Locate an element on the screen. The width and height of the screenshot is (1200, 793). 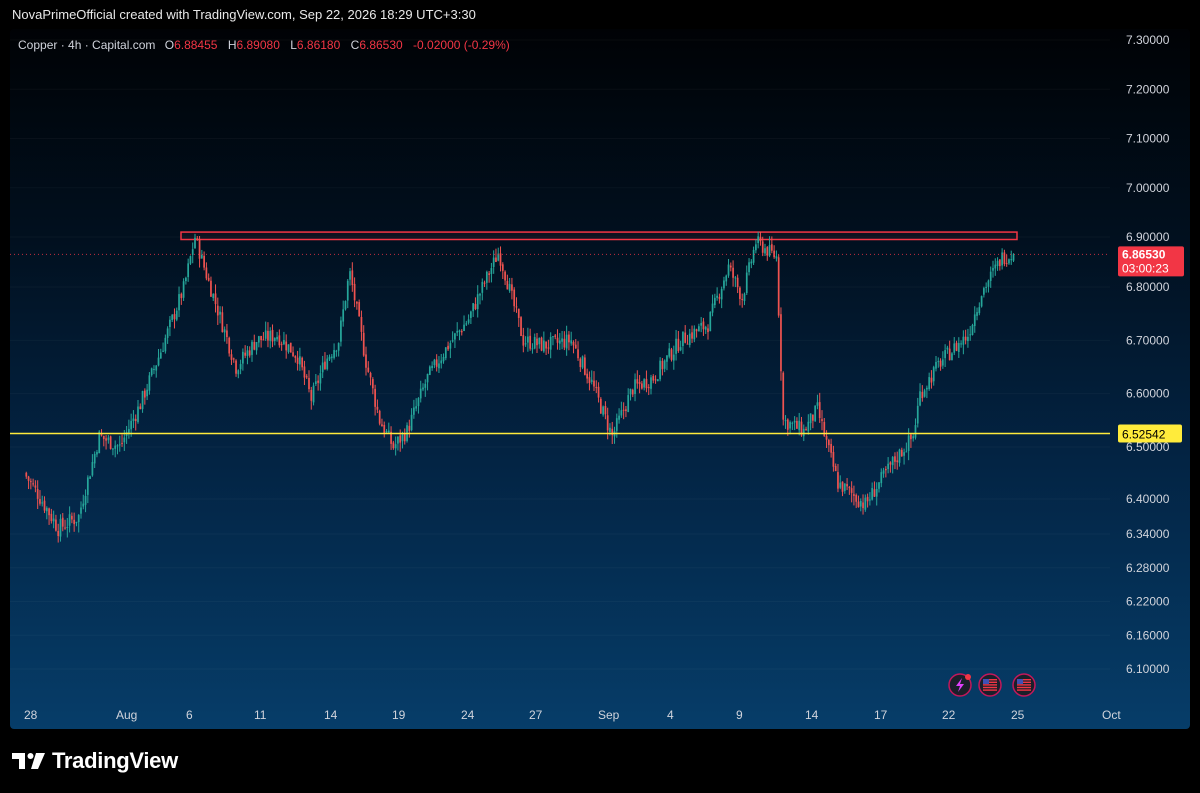
close-value: 6.86530 is located at coordinates (381, 45).